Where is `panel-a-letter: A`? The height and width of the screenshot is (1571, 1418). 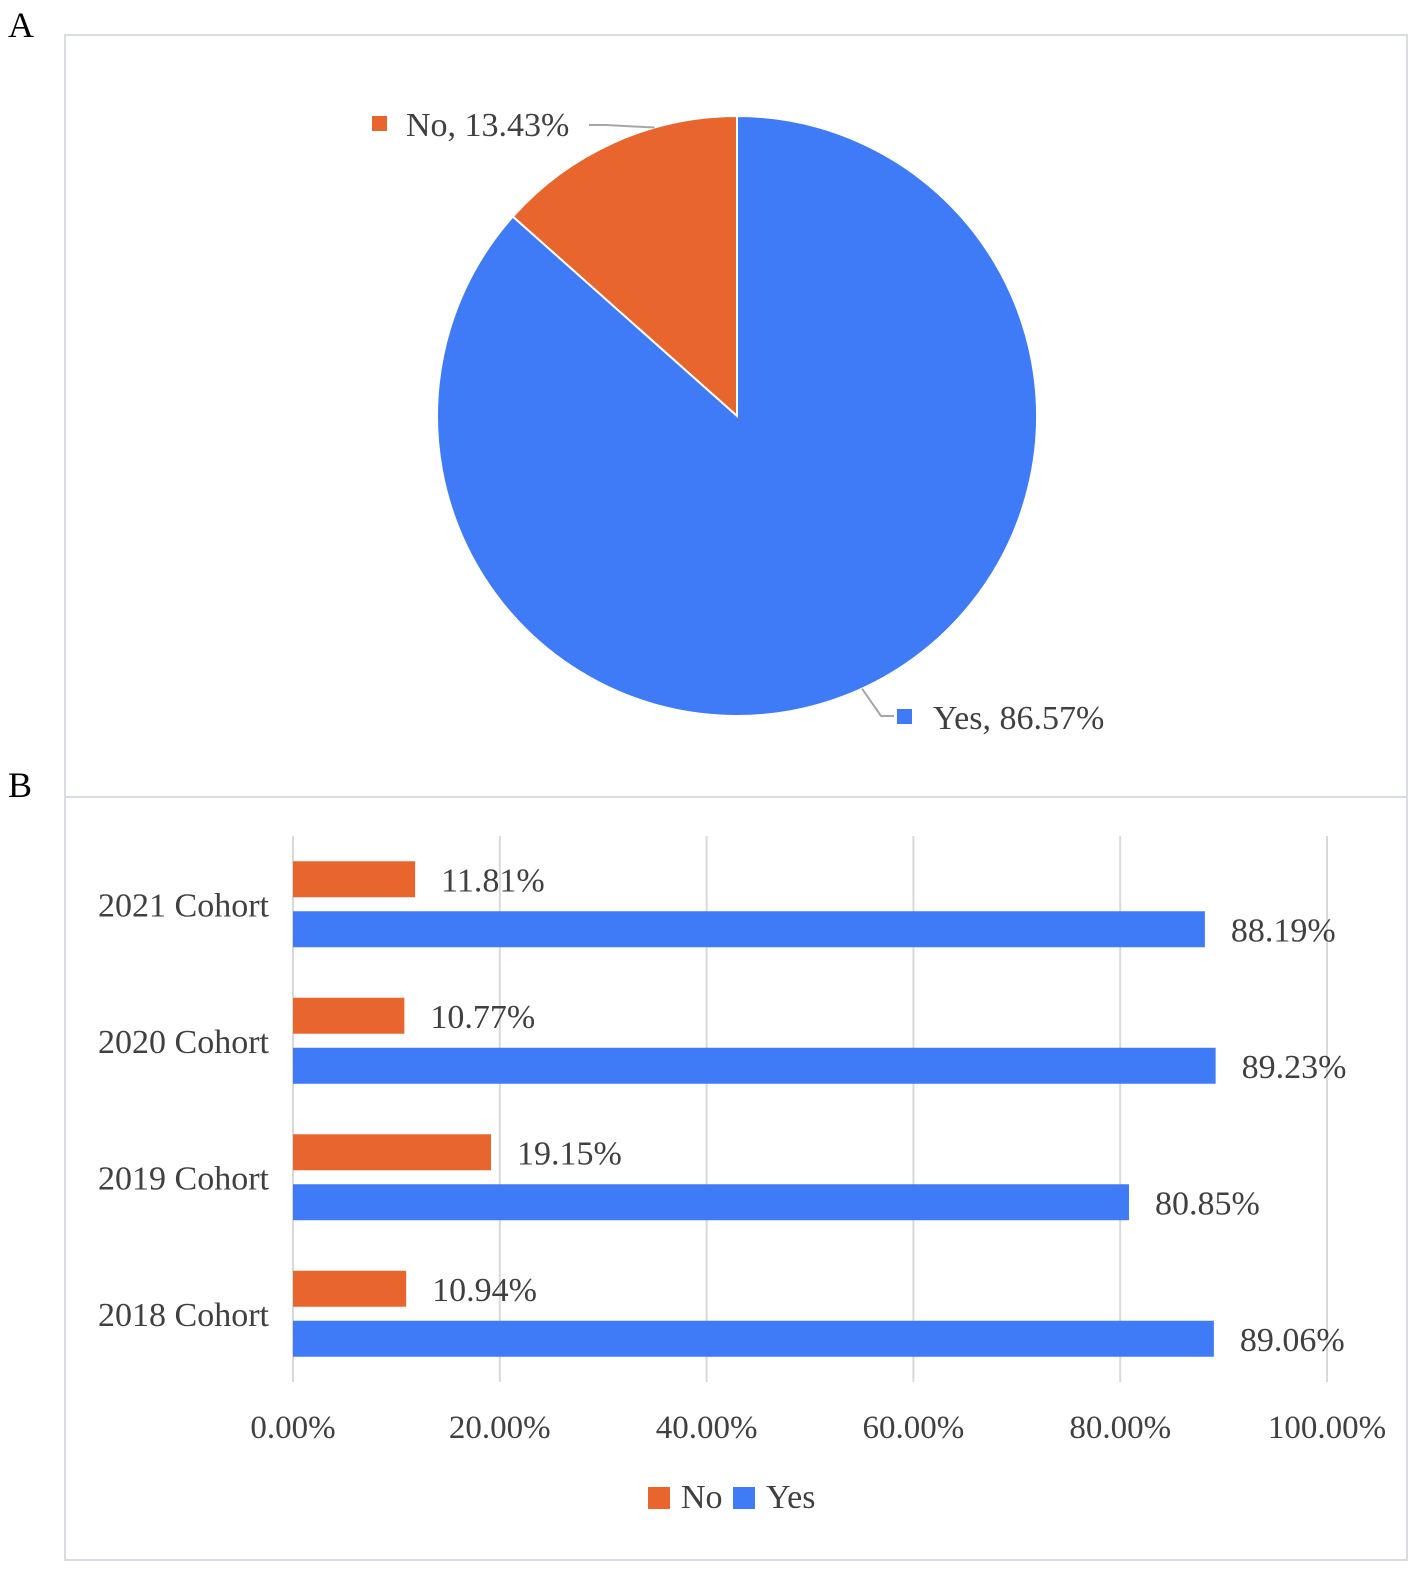
panel-a-letter: A is located at coordinates (21, 25).